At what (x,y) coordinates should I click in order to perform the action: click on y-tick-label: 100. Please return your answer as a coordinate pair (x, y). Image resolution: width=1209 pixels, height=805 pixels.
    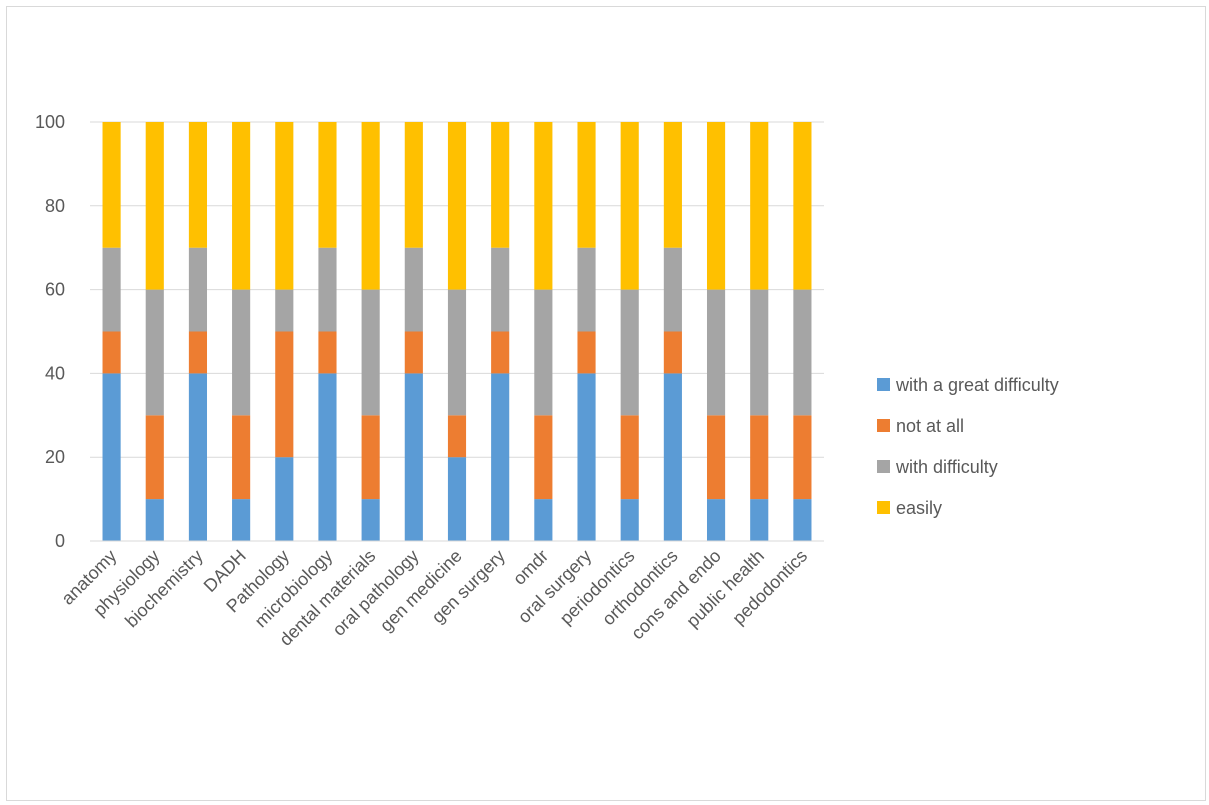
    Looking at the image, I should click on (50, 122).